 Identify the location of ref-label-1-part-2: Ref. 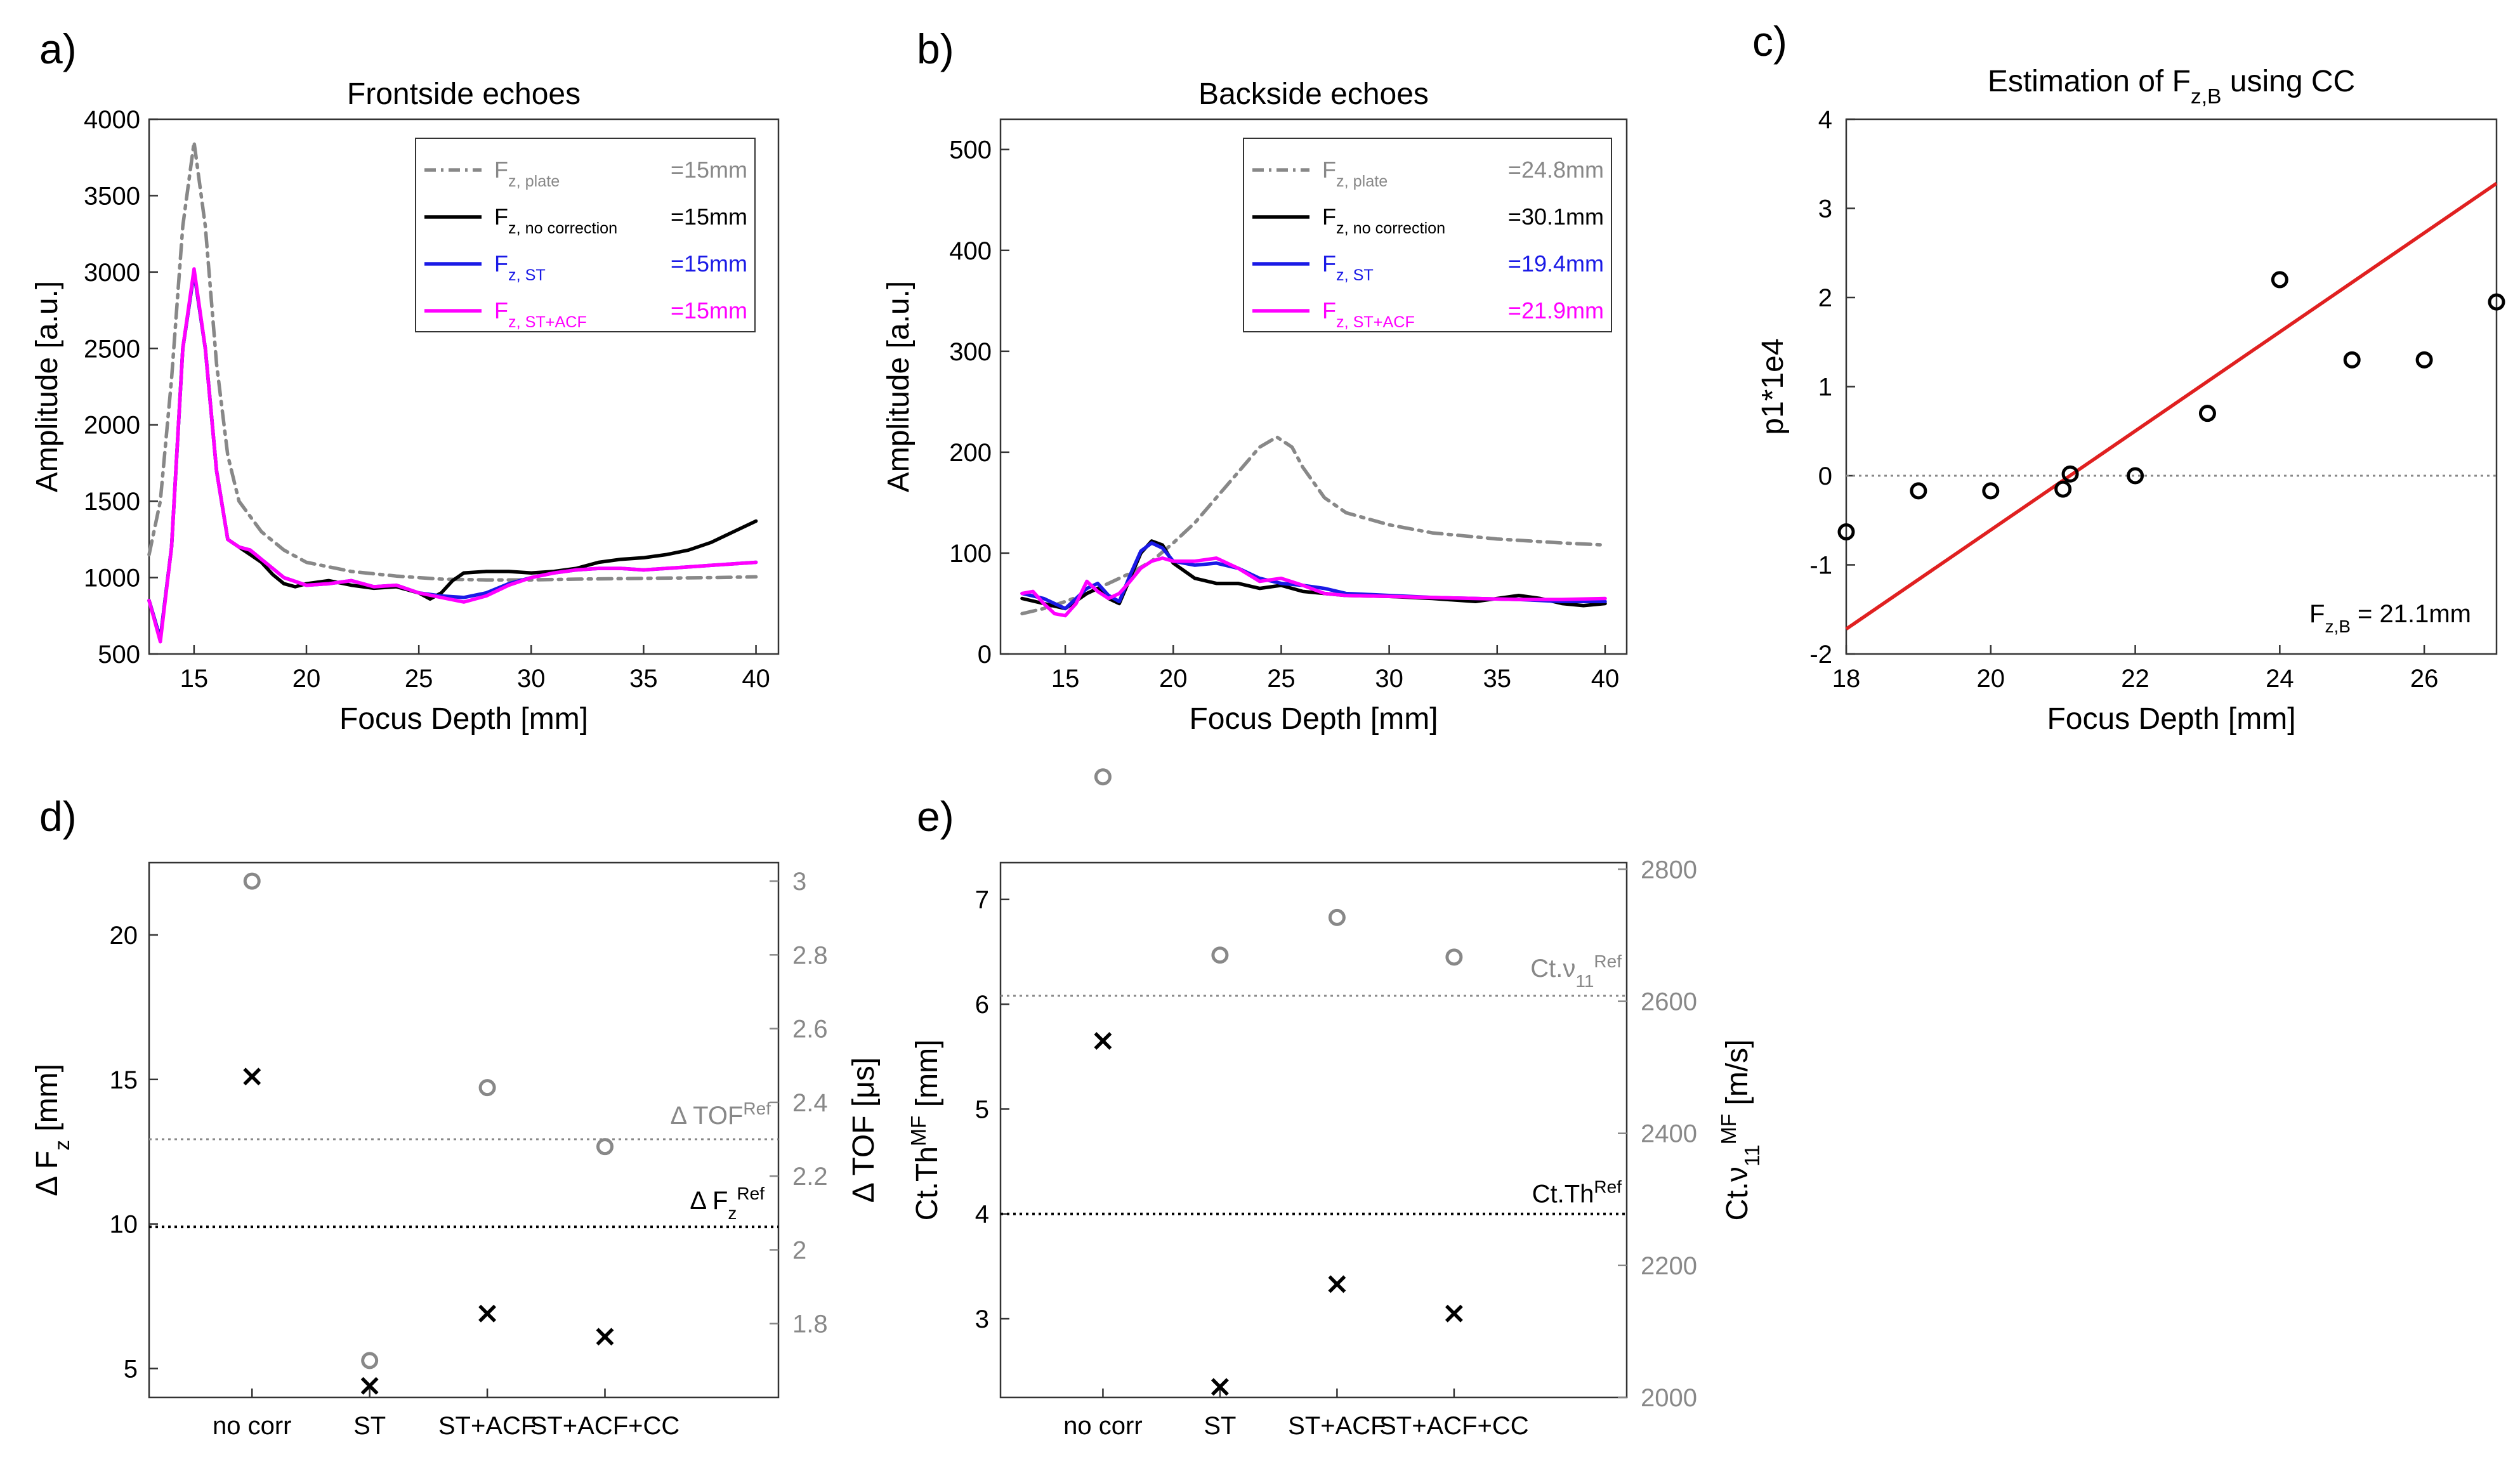
(1608, 961).